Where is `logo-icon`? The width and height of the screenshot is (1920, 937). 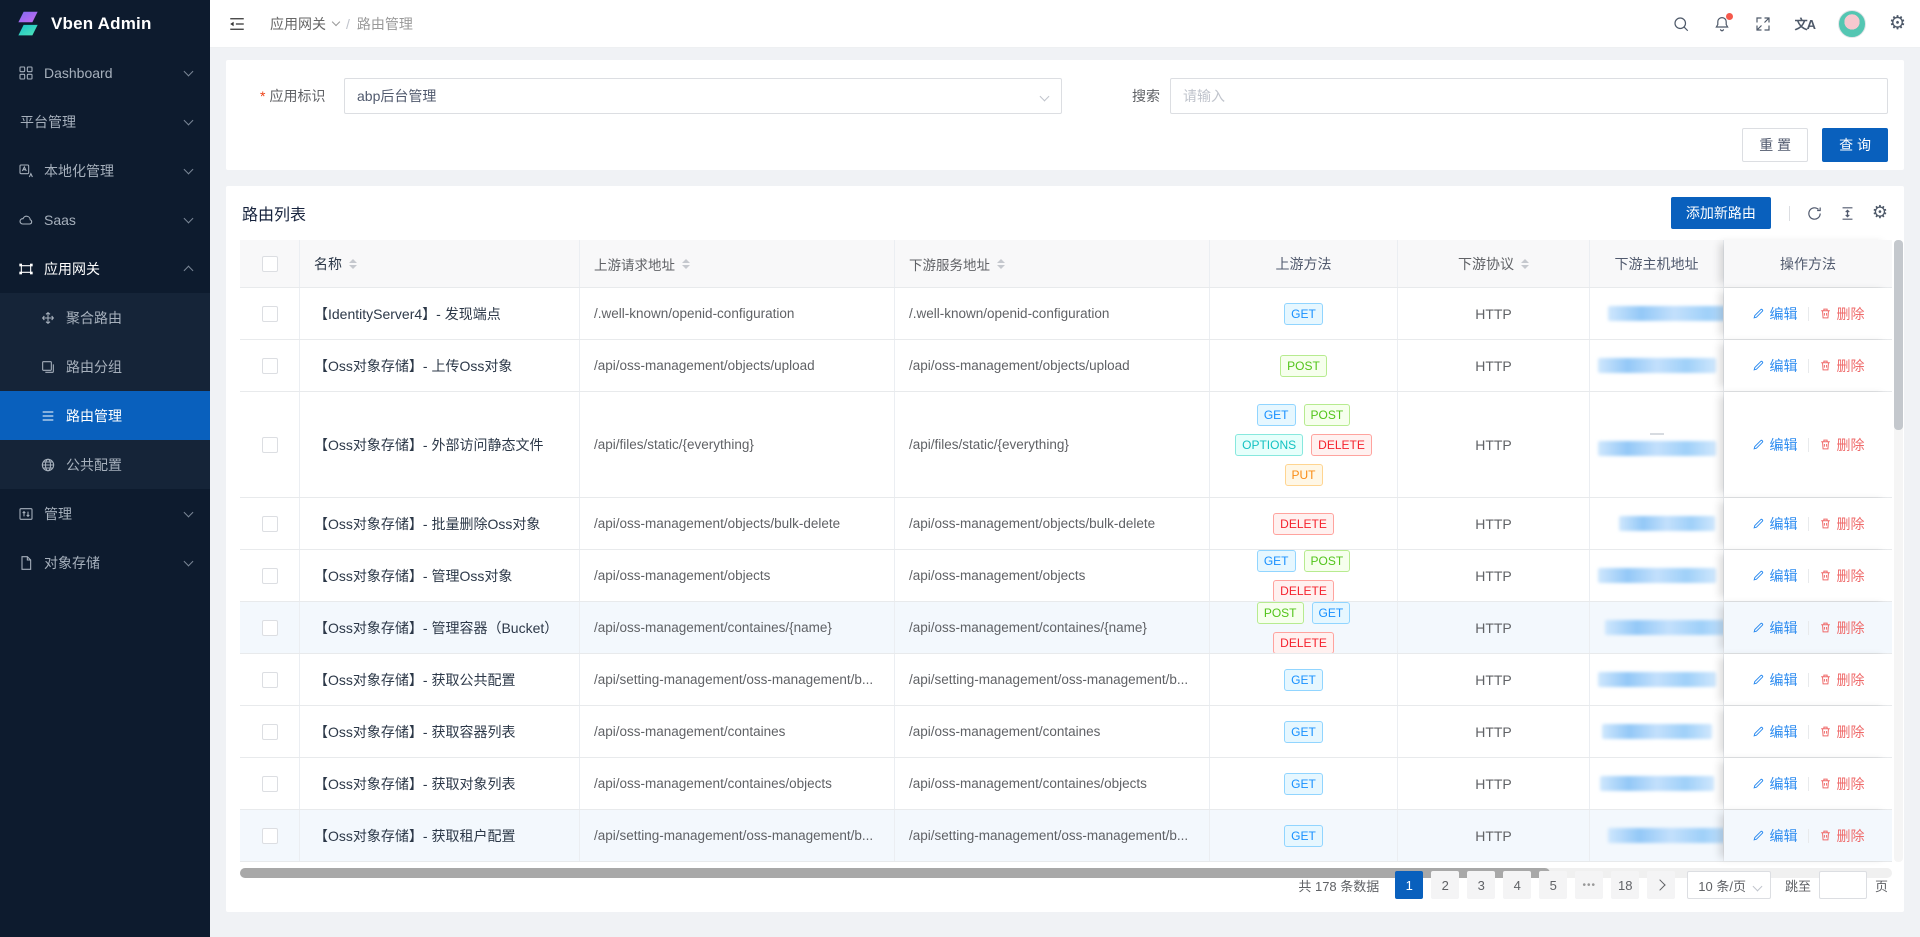
logo-icon is located at coordinates (28, 23).